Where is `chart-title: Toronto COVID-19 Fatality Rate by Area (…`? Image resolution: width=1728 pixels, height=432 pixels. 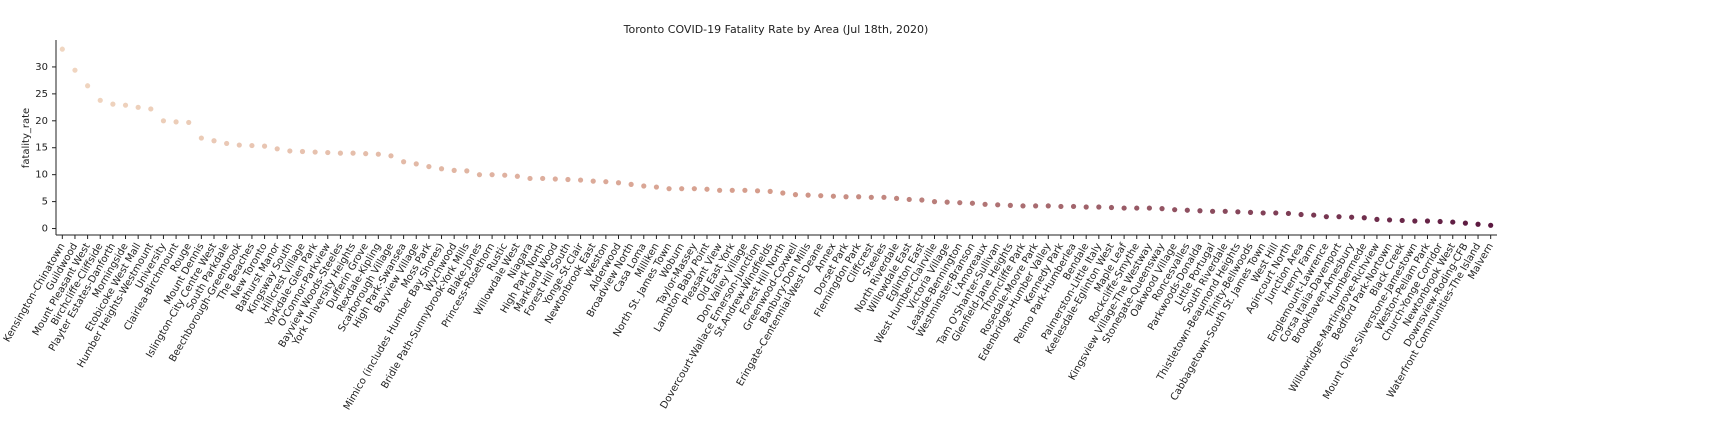 chart-title: Toronto COVID-19 Fatality Rate by Area (… is located at coordinates (776, 29).